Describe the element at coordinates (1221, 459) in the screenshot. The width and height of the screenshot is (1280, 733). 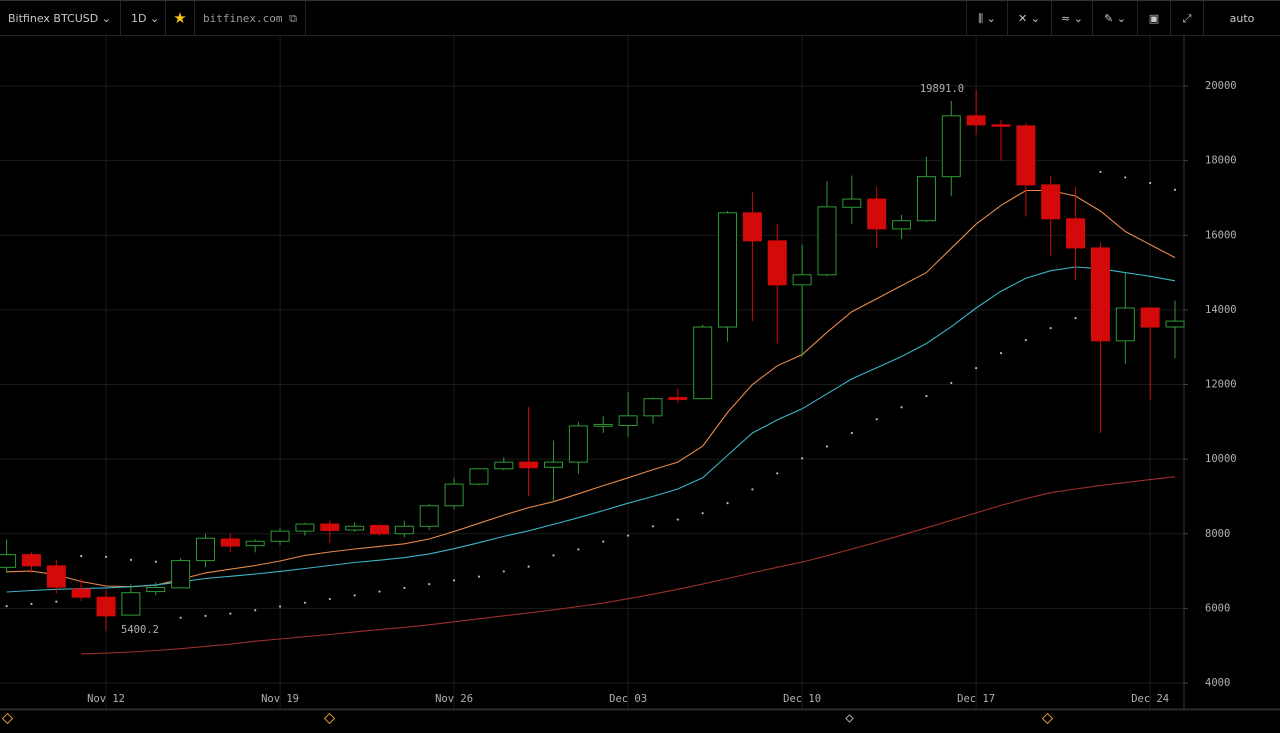
I see `y-tick-label: 10000` at that location.